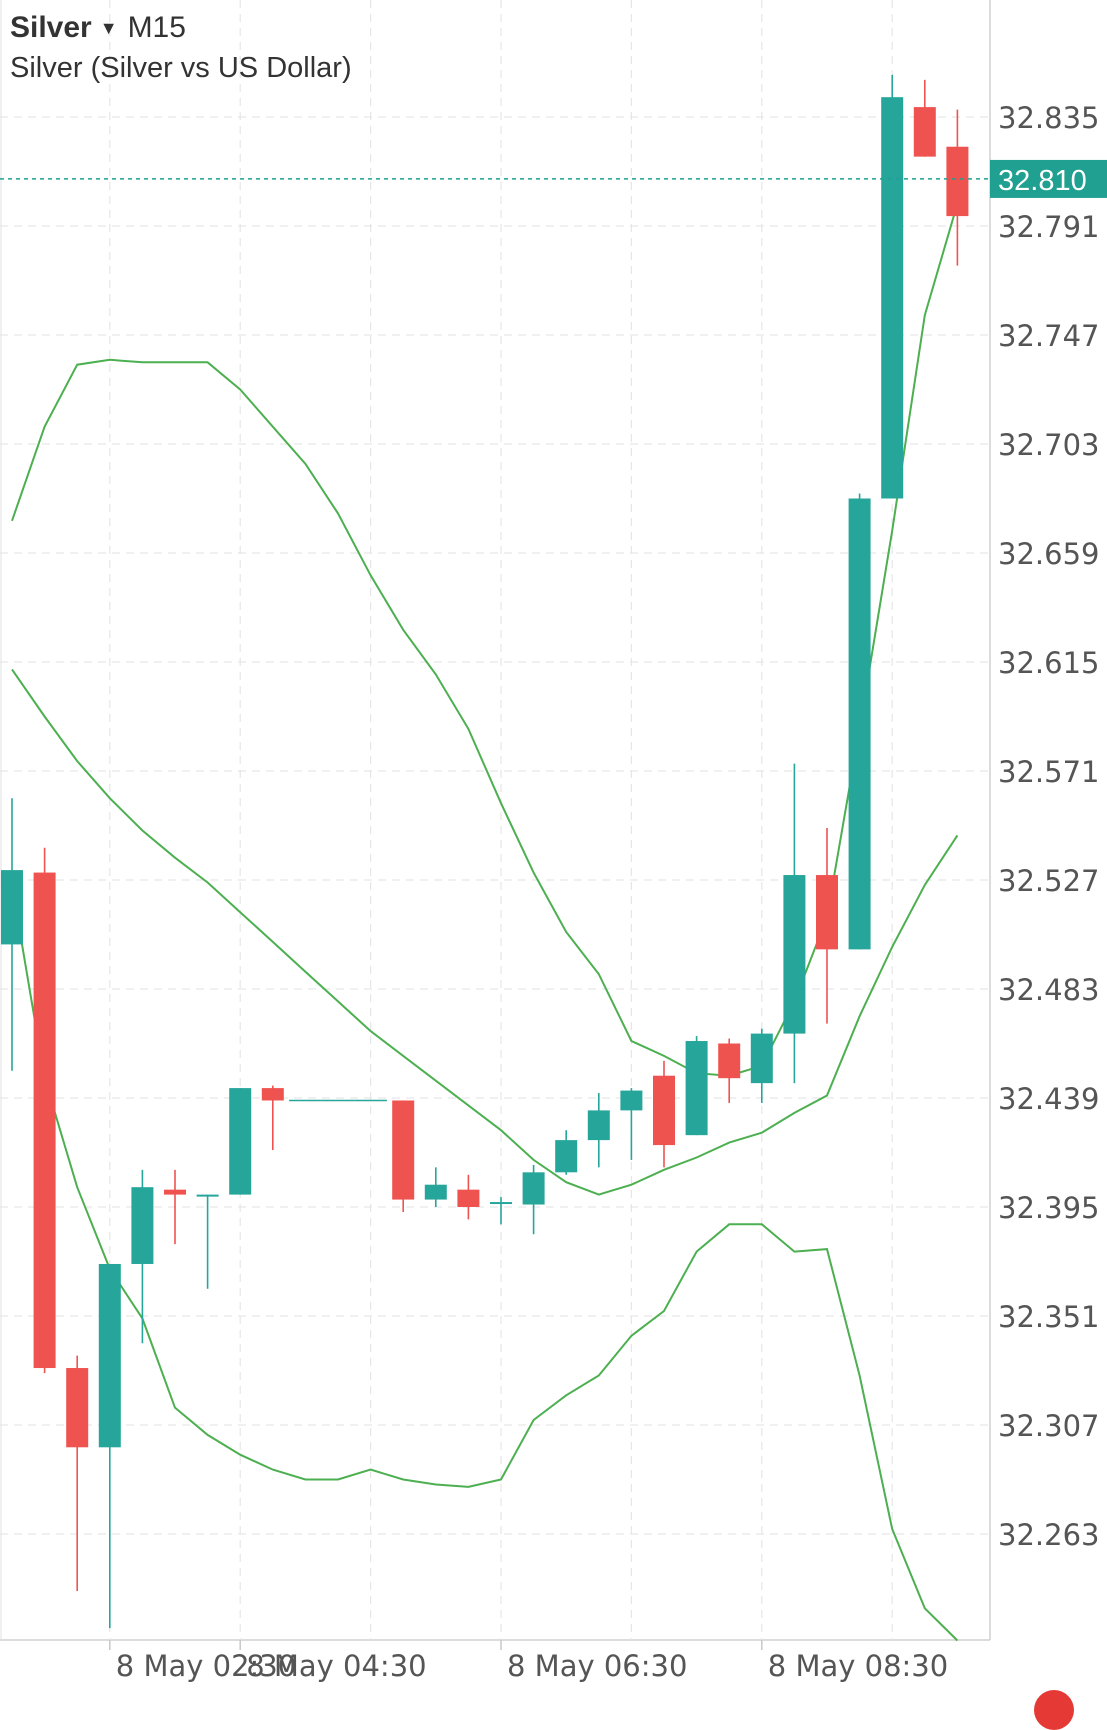  I want to click on timeframe-label: M15, so click(156, 27).